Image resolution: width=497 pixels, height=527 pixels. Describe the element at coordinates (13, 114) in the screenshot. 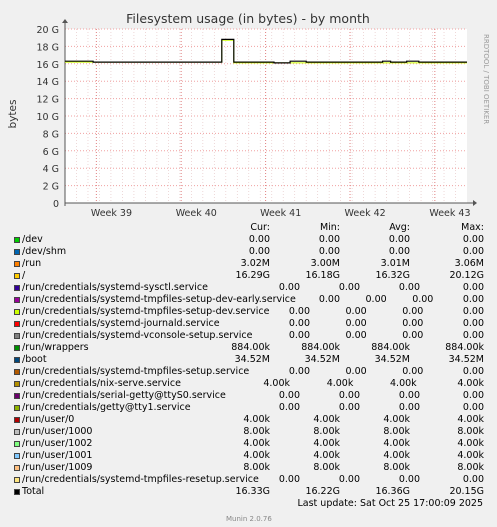

I see `y-axis-label: bytes` at that location.